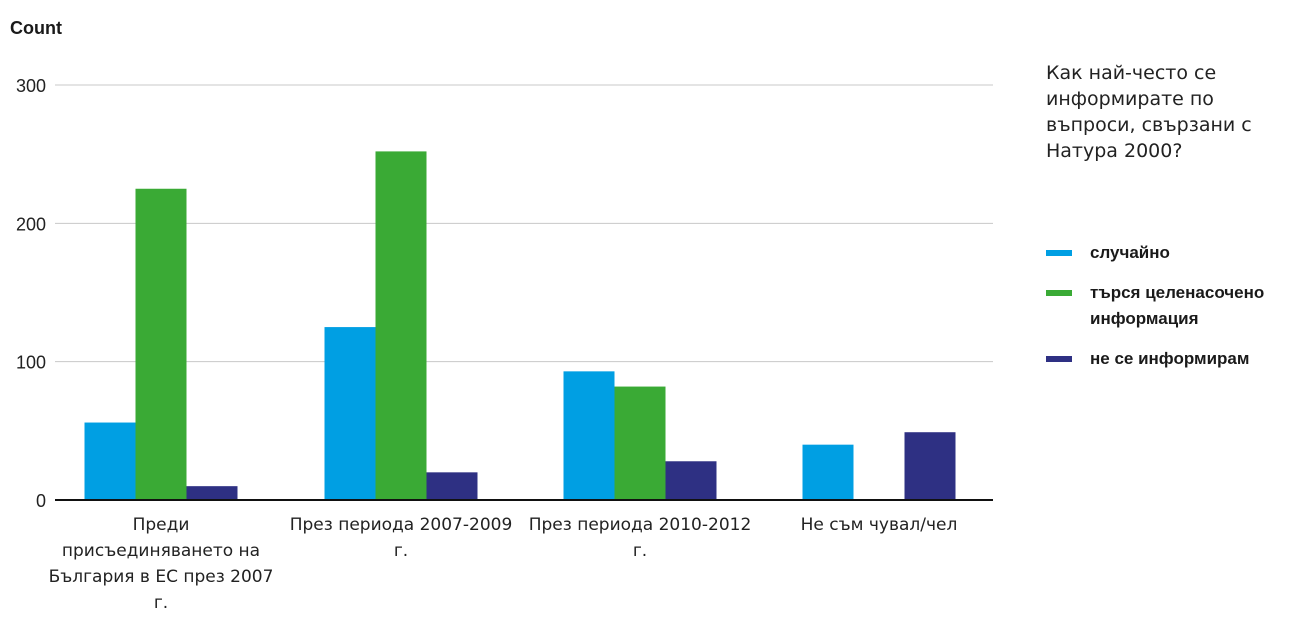 The width and height of the screenshot is (1304, 634). What do you see at coordinates (31, 224) in the screenshot?
I see `y-tick-label: 200` at bounding box center [31, 224].